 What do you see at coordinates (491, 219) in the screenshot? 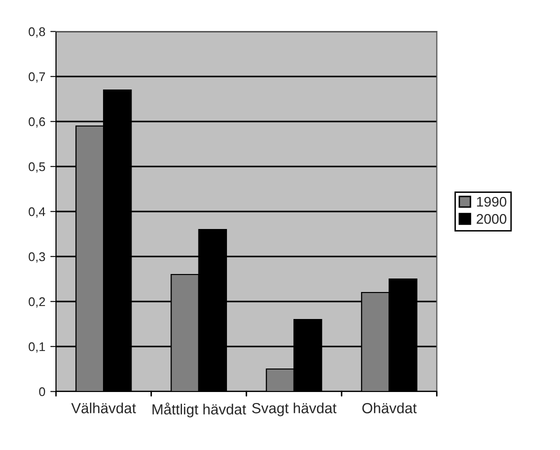
I see `legend-label: 2000` at bounding box center [491, 219].